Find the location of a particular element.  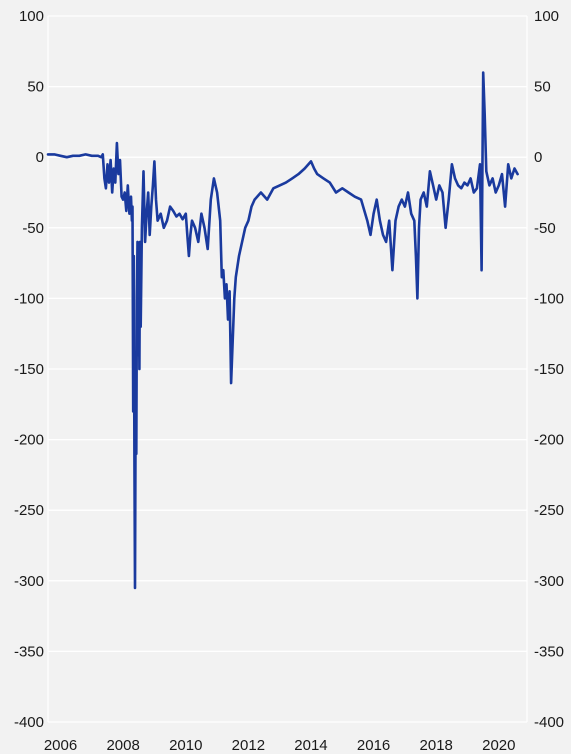

left-y-tick-label: -200 is located at coordinates (29, 440).